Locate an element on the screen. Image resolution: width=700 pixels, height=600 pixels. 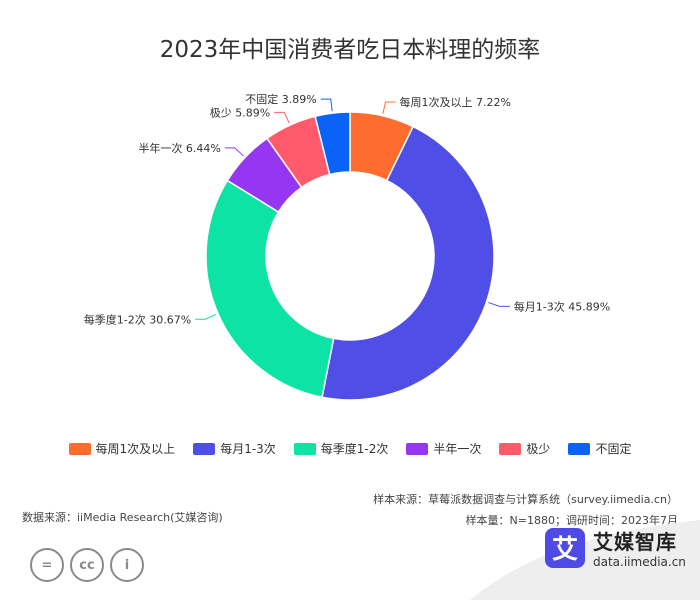
legend-label: 每季度1-2次 is located at coordinates (354, 449).